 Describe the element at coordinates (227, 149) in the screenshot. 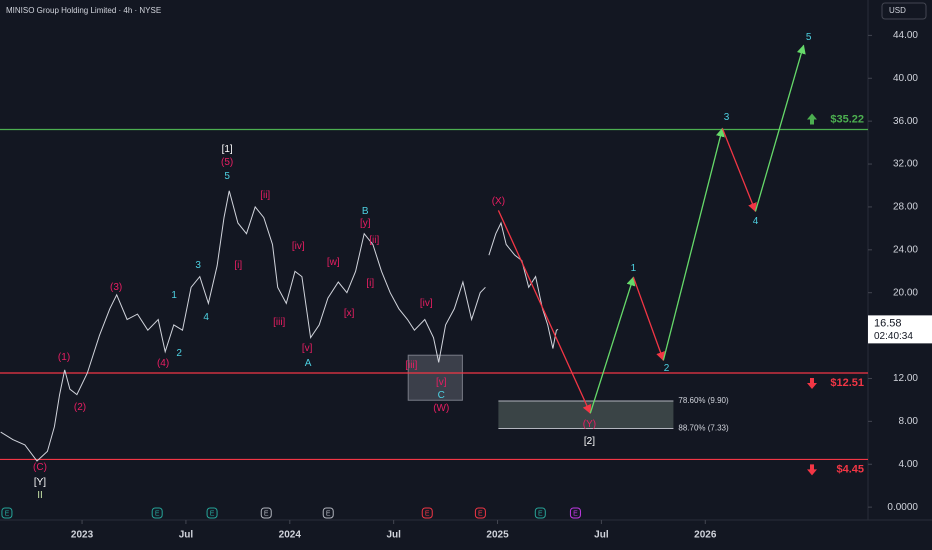

I see `wave-label: [1]` at that location.